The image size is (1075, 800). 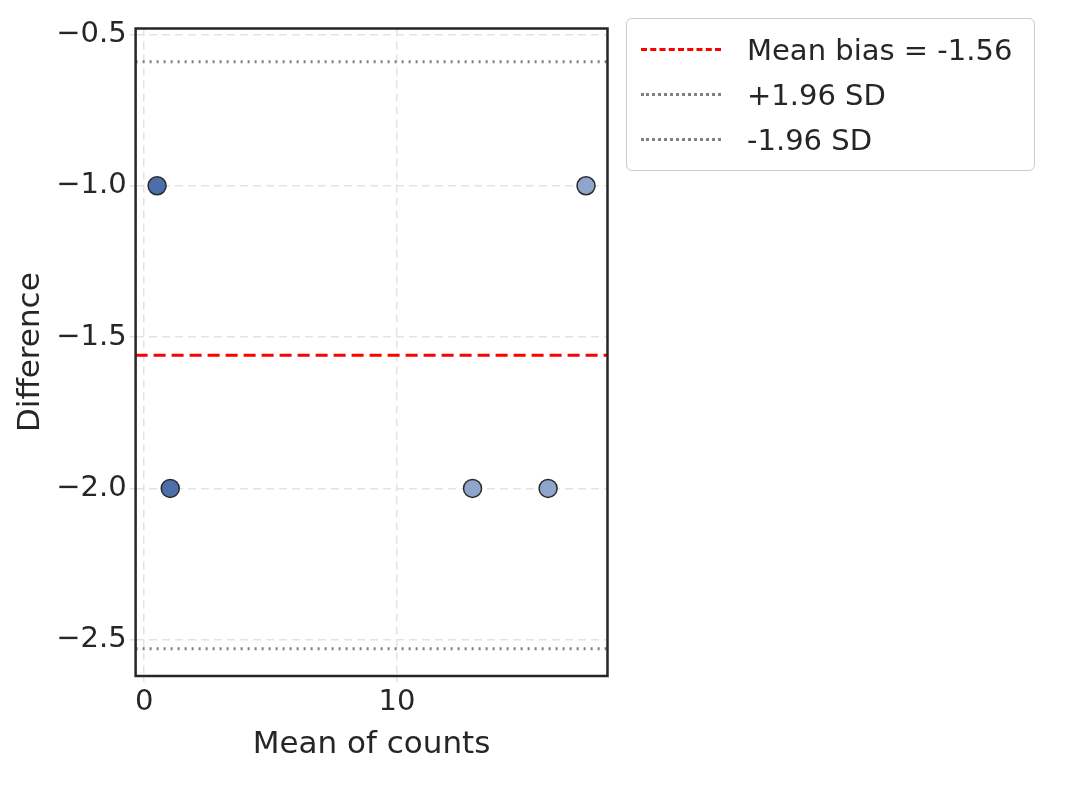 What do you see at coordinates (880, 49) in the screenshot?
I see `legend-label: Mean bias = -1.56` at bounding box center [880, 49].